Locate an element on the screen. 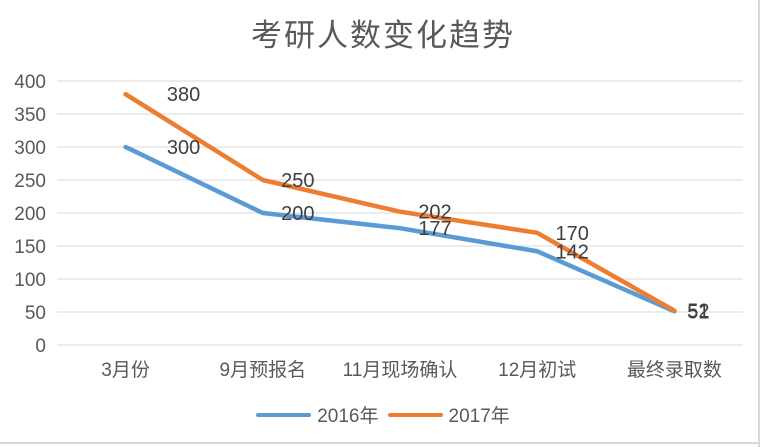 This screenshot has width=766, height=447. x-axis-label-3: 12月初试 is located at coordinates (537, 370).